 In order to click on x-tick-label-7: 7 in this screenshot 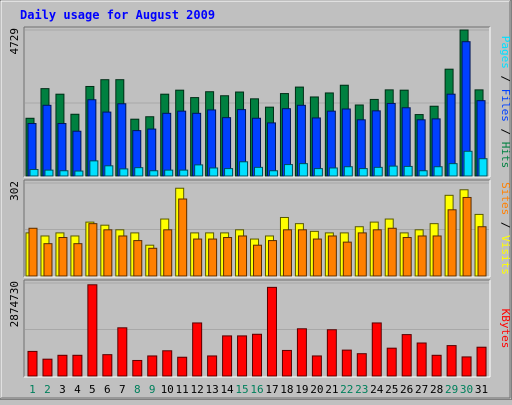, I will do `click(122, 389)`.